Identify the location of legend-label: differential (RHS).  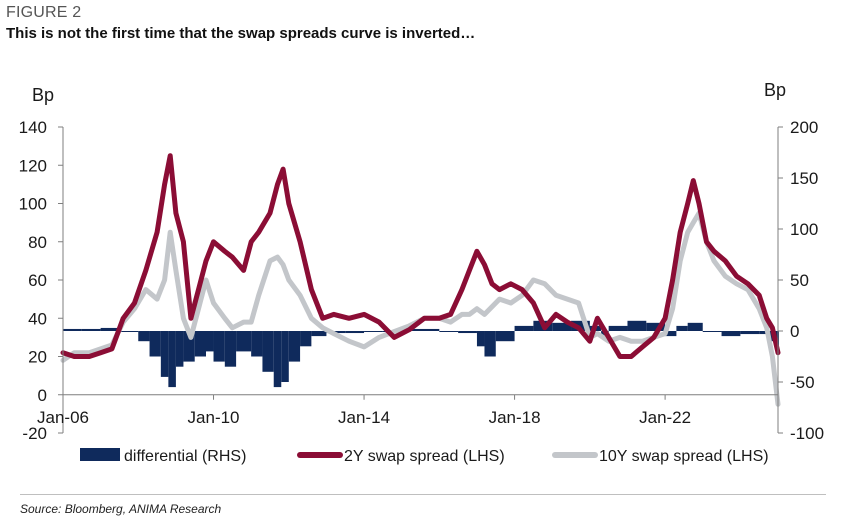
(185, 456).